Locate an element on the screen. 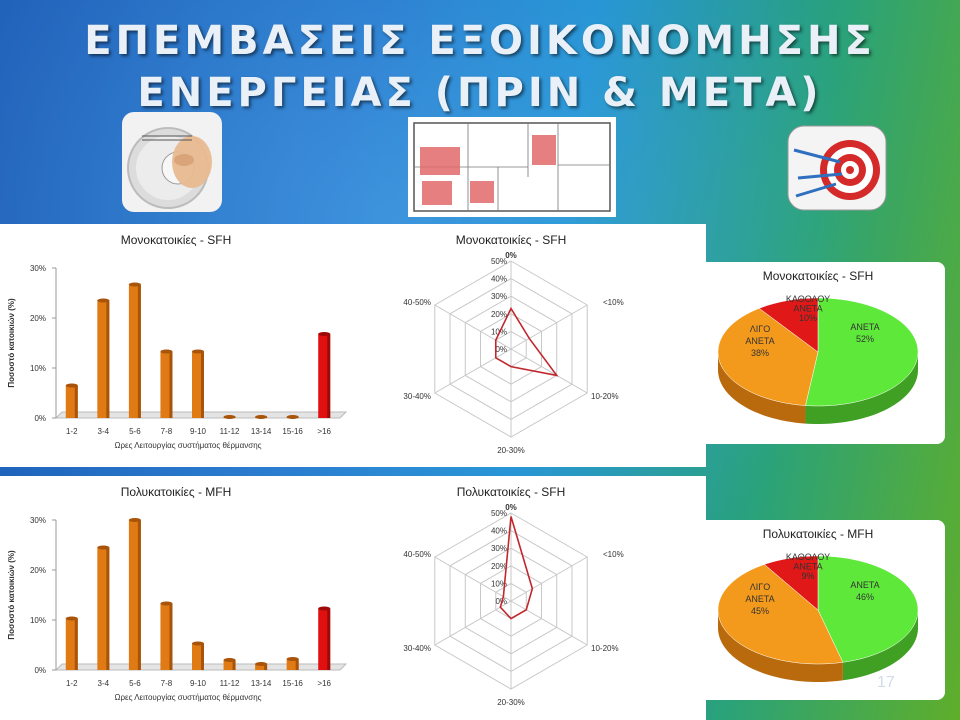  radial-tick-label: 10% is located at coordinates (499, 583).